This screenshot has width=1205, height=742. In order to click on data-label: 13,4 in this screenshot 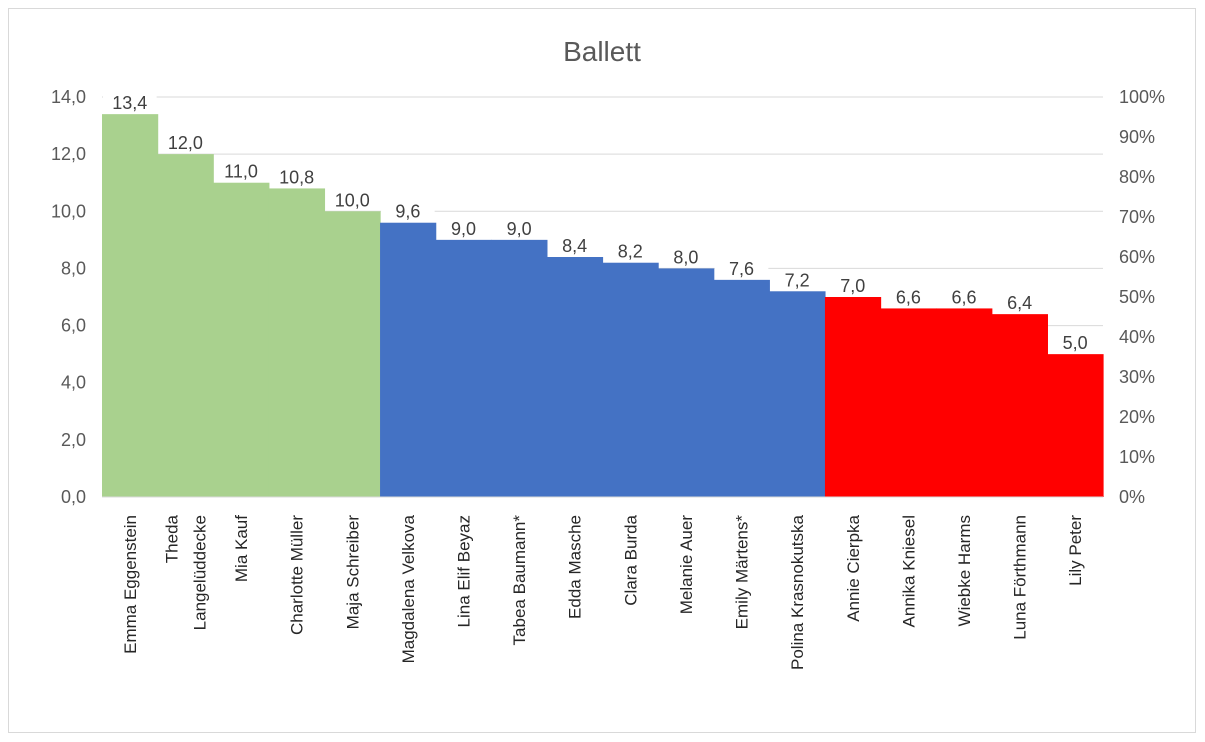, I will do `click(129, 103)`.